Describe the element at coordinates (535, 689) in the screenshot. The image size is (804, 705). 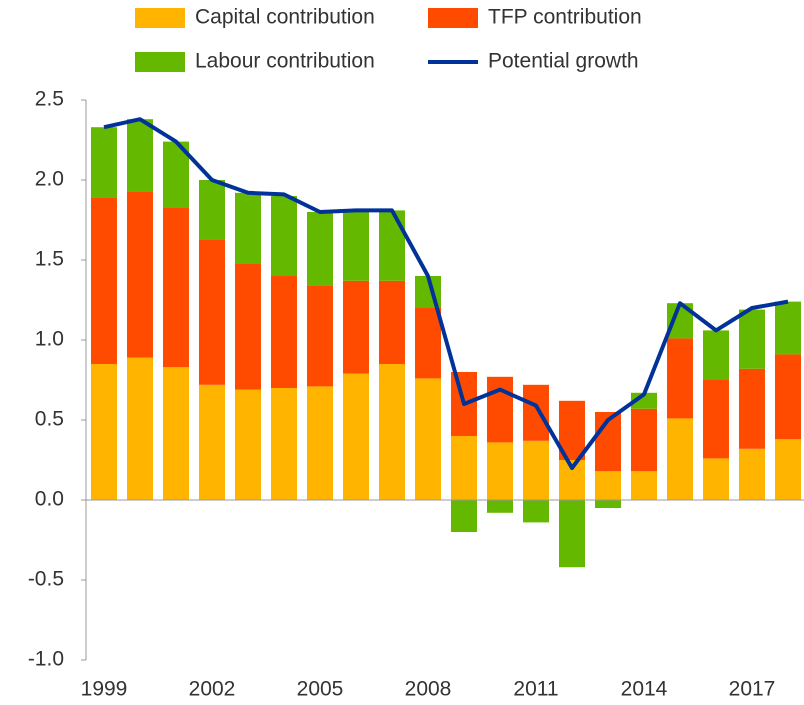
I see `x-tick-label: 2011` at that location.